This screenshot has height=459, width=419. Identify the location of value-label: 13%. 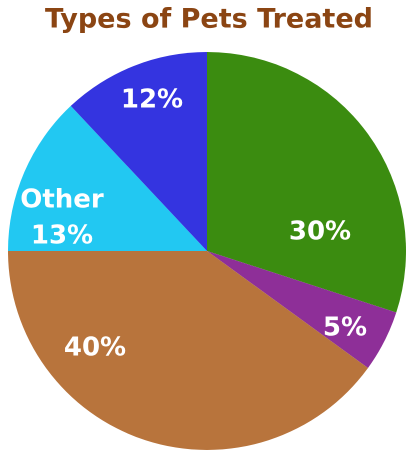
(62, 236).